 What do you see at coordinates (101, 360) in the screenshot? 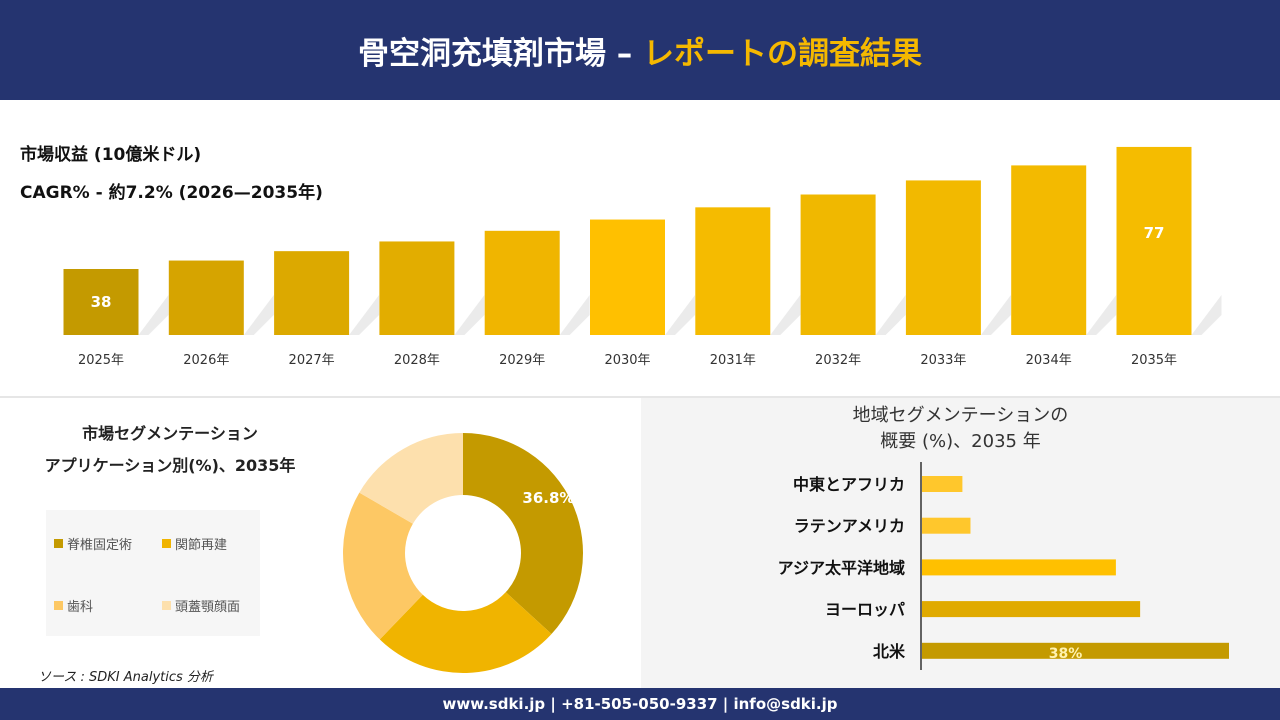
I see `x-tick-label: 2025年` at bounding box center [101, 360].